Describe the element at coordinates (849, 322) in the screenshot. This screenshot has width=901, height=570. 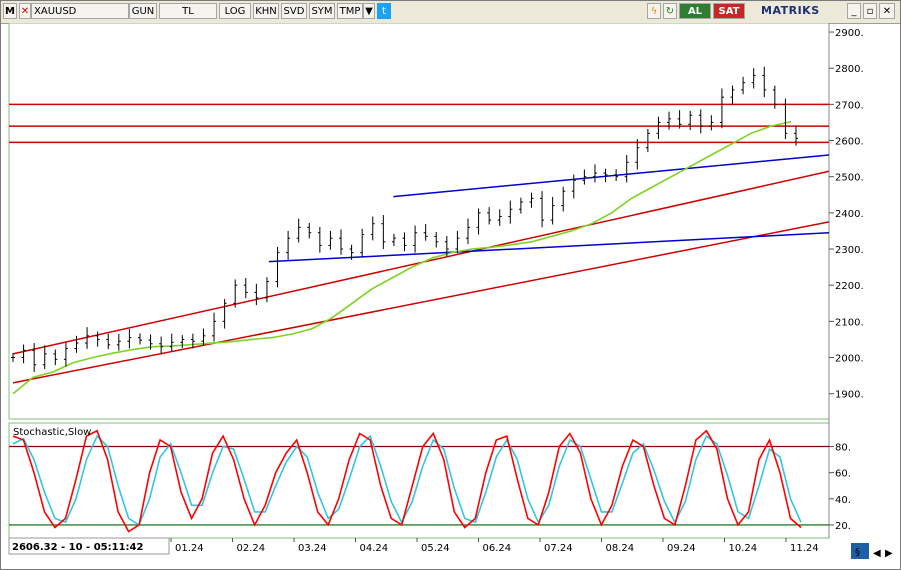
I see `price-tick-label: 2100.` at that location.